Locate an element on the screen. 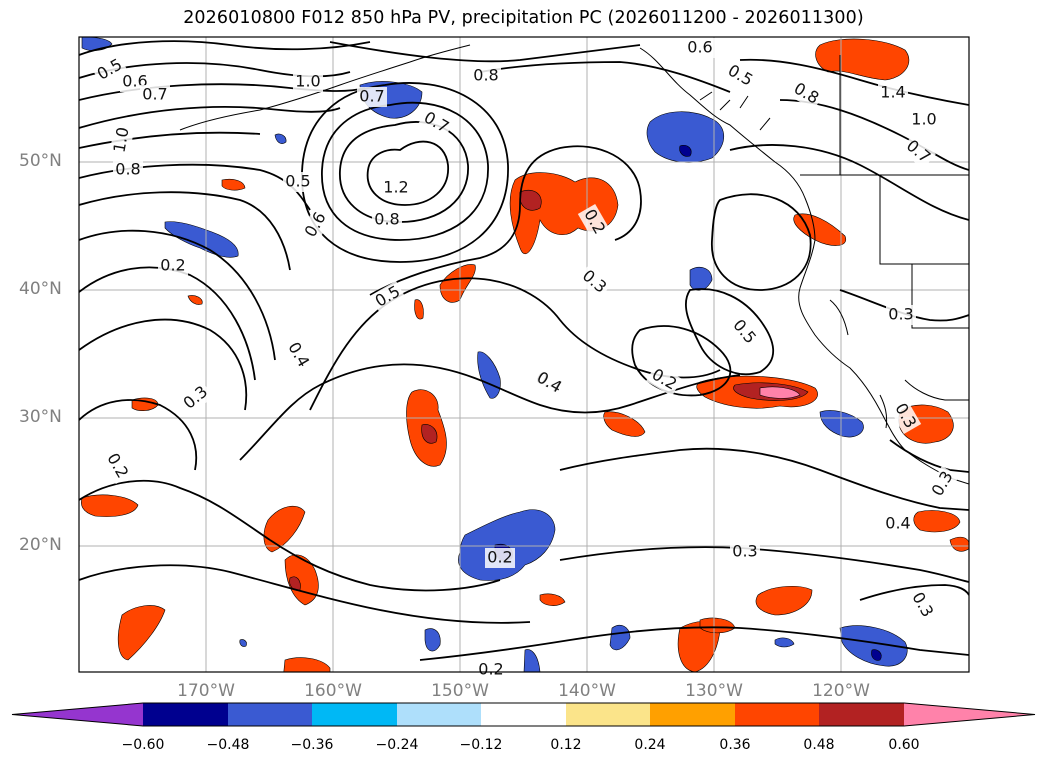 The height and width of the screenshot is (765, 1047). colorbar-tick: −0.36 is located at coordinates (312, 745).